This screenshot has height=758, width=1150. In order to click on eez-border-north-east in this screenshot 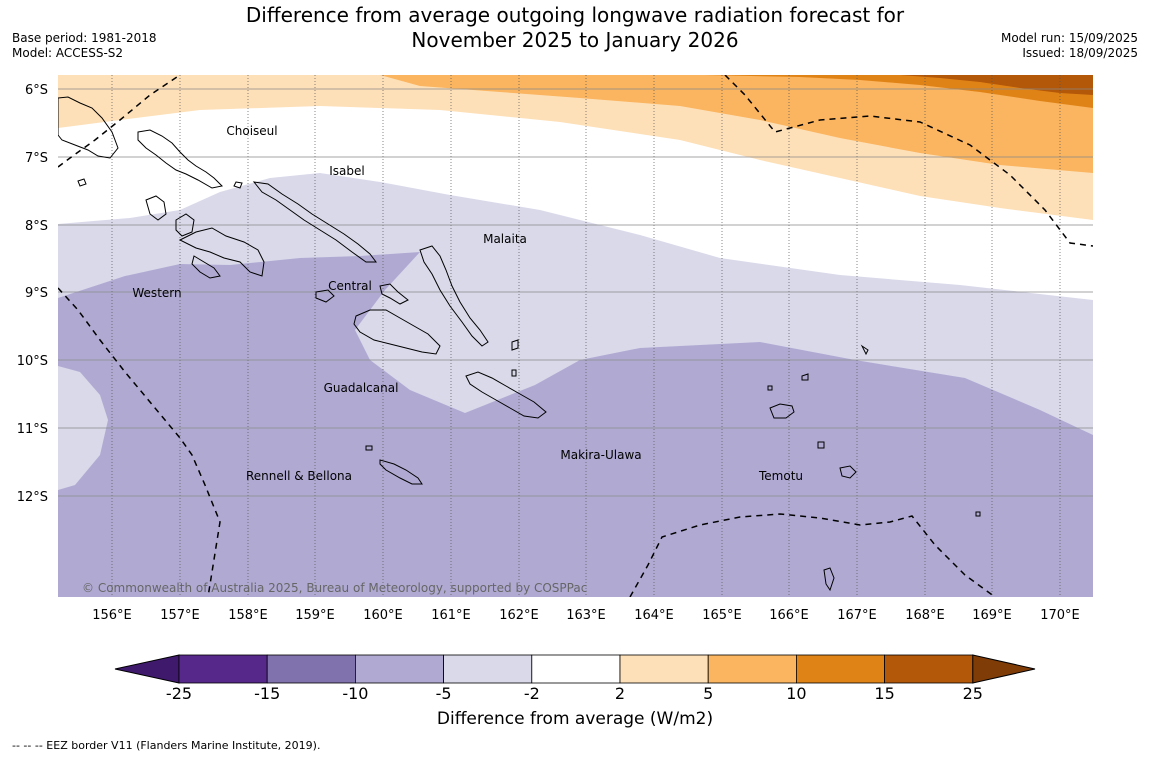, I will do `click(908, 161)`.